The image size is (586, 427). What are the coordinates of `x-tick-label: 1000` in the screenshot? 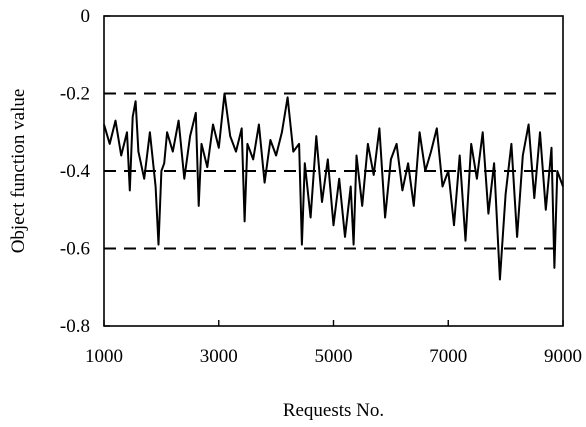 It's located at (104, 356).